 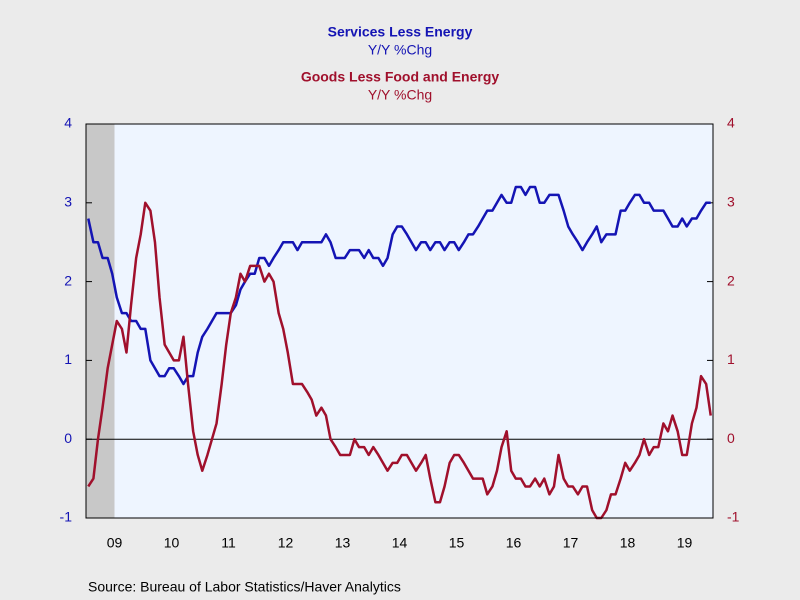 I want to click on y-tick-label: 1, so click(x=68, y=359).